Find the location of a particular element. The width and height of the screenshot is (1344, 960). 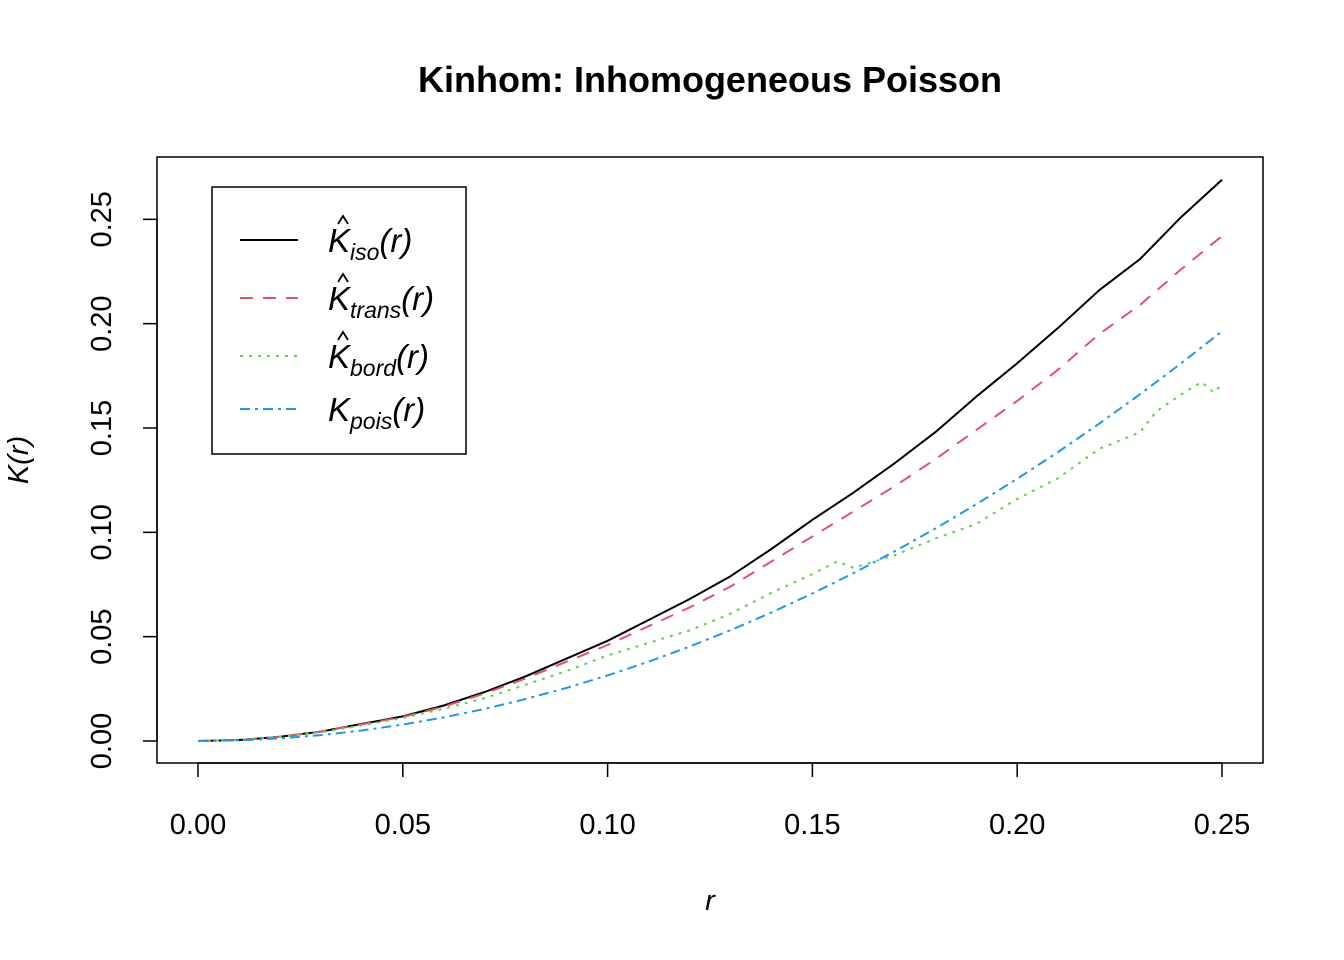

x-tick-label: 0.20 is located at coordinates (1017, 825).